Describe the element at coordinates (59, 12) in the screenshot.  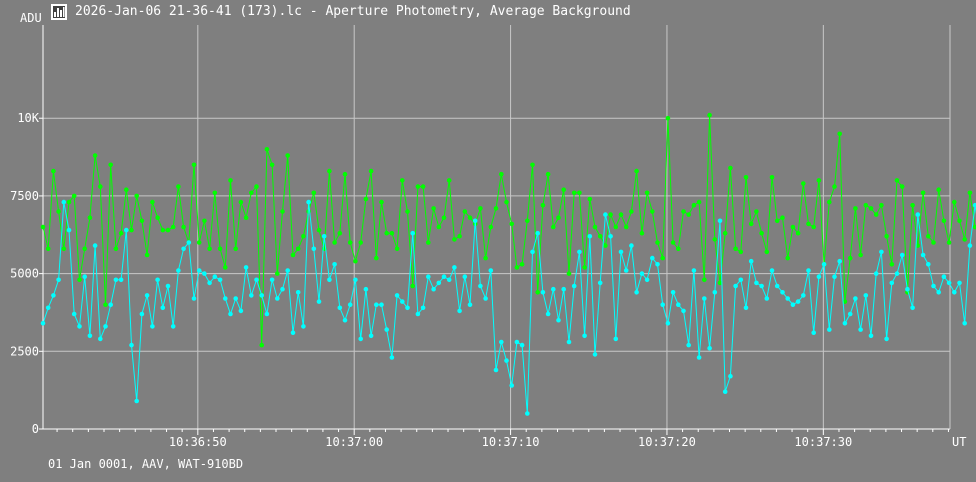
I see `lightcurve-app-icon` at that location.